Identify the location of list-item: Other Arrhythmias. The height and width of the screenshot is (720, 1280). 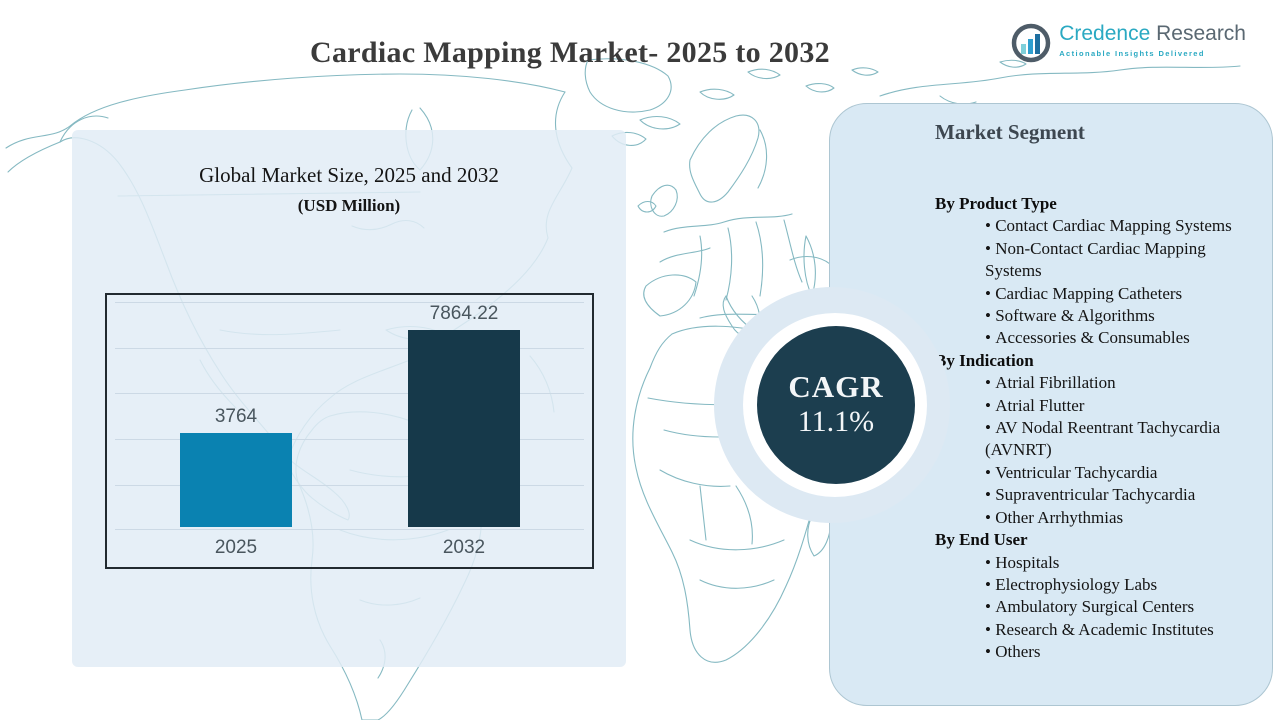
(1121, 518).